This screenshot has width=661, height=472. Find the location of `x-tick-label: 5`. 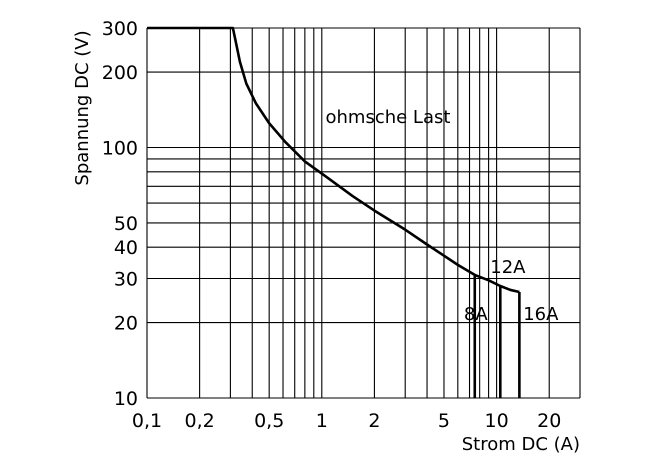

x-tick-label: 5 is located at coordinates (444, 421).